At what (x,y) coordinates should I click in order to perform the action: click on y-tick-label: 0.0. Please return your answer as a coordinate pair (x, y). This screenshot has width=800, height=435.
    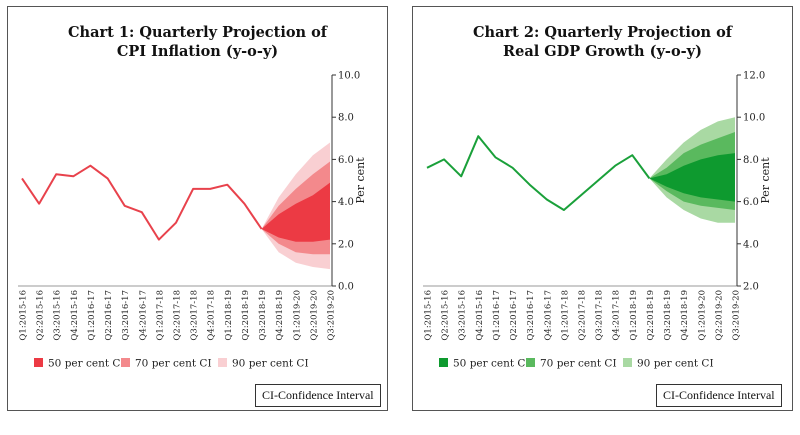
    Looking at the image, I should click on (346, 287).